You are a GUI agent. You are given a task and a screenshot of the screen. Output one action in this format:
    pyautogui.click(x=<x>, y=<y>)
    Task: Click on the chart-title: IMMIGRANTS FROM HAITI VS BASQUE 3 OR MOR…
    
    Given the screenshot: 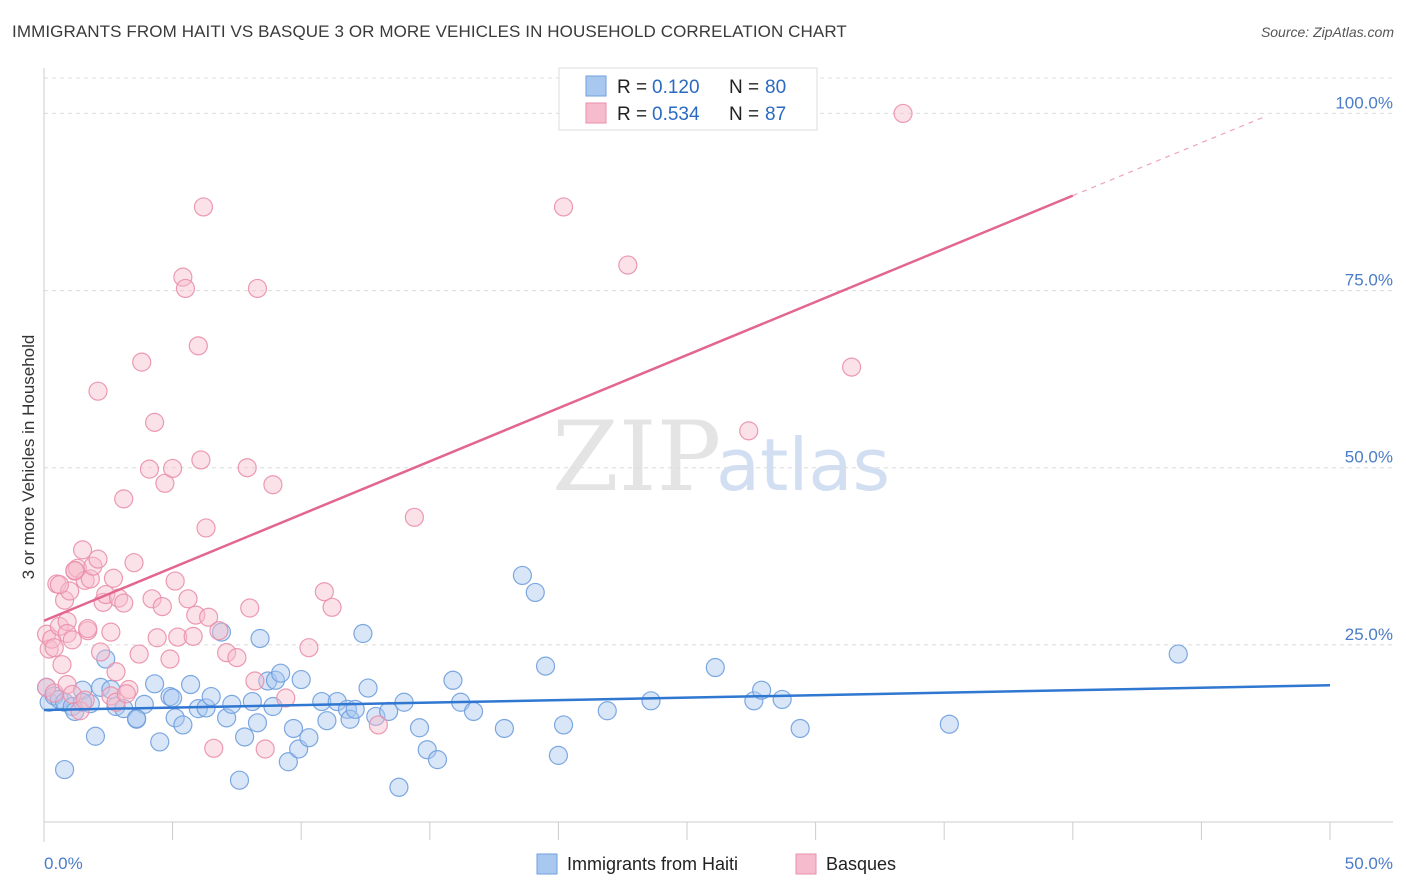 What is the action you would take?
    pyautogui.click(x=429, y=31)
    